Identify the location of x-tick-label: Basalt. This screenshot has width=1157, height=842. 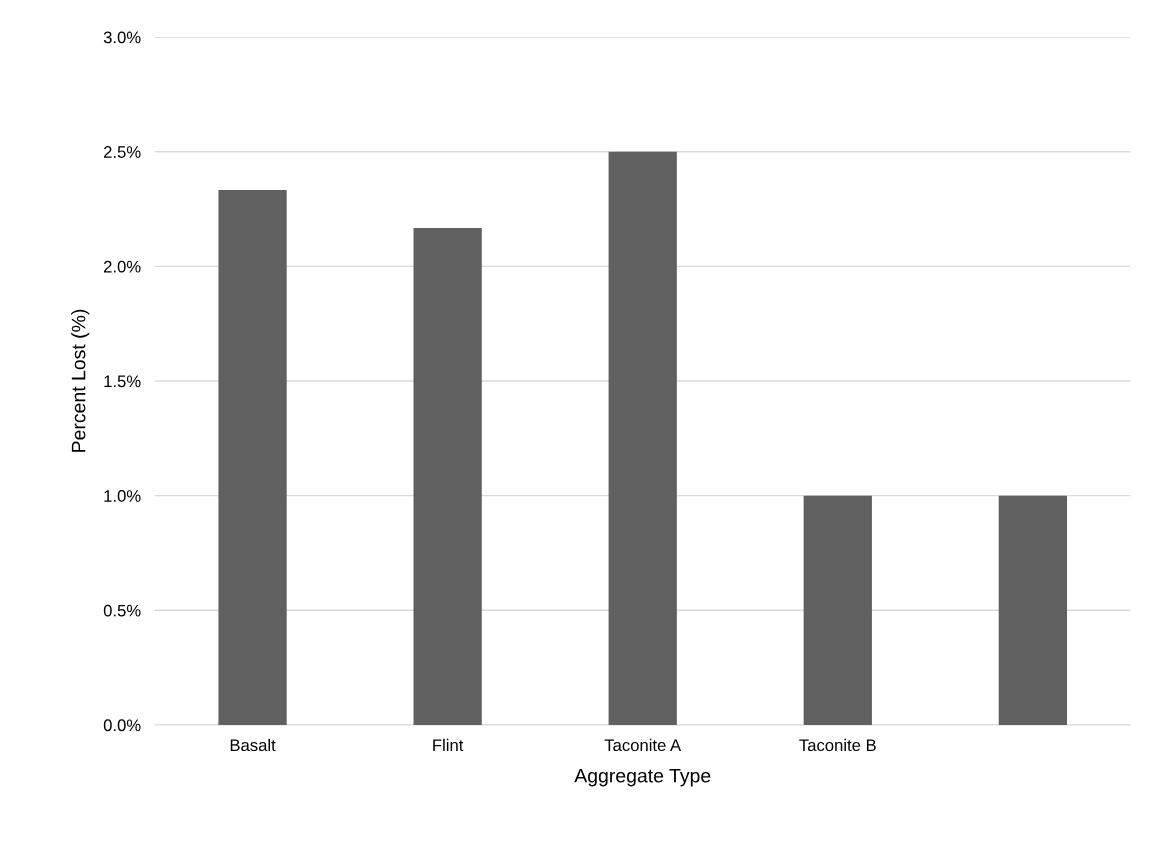
(253, 745).